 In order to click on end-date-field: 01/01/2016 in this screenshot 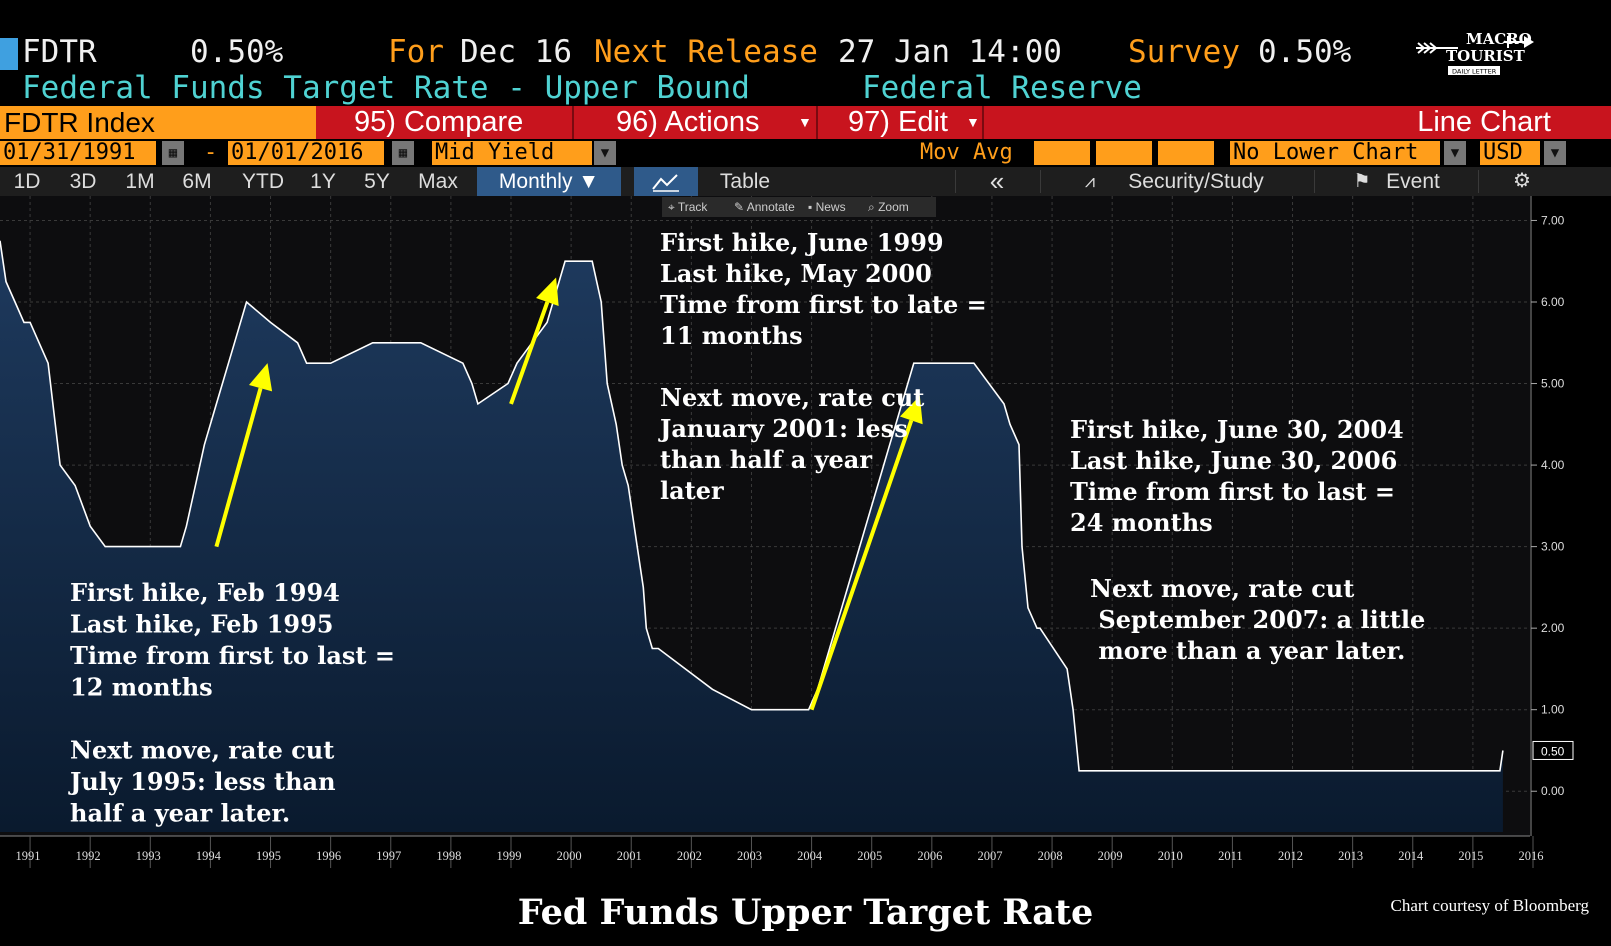, I will do `click(306, 153)`.